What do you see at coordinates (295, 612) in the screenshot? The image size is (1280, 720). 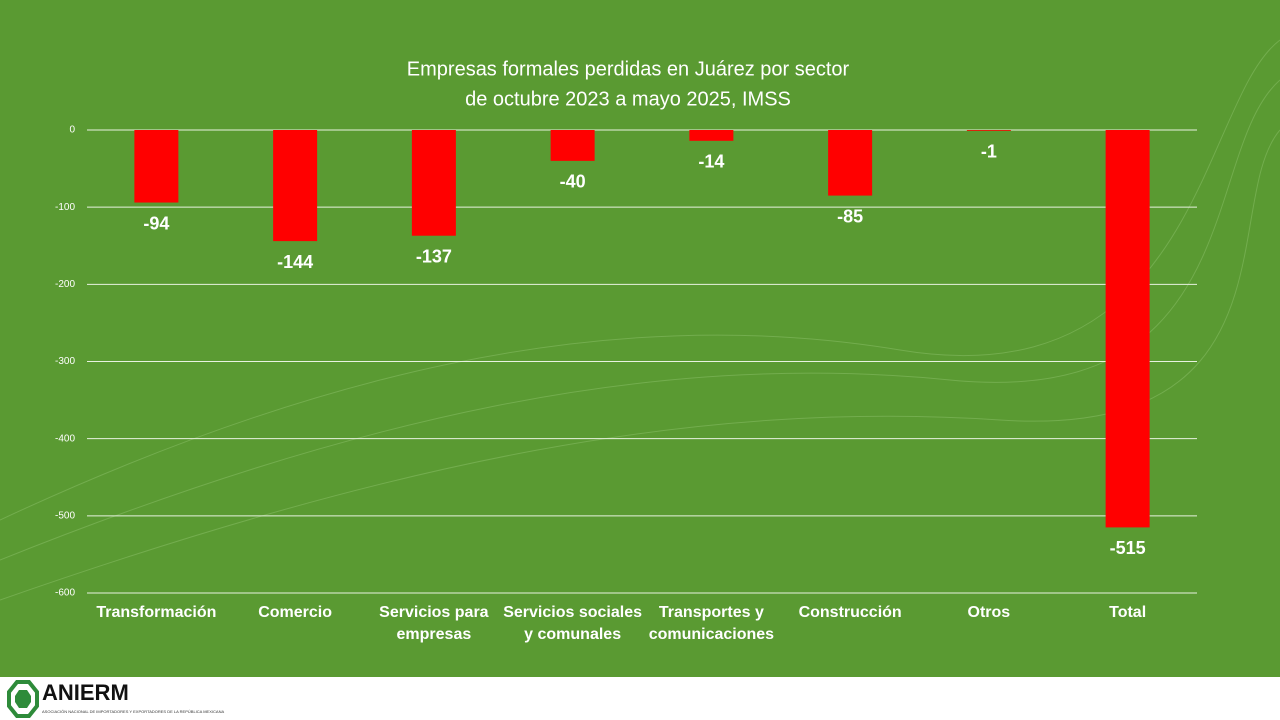 I see `x-tick-label: Comercio` at bounding box center [295, 612].